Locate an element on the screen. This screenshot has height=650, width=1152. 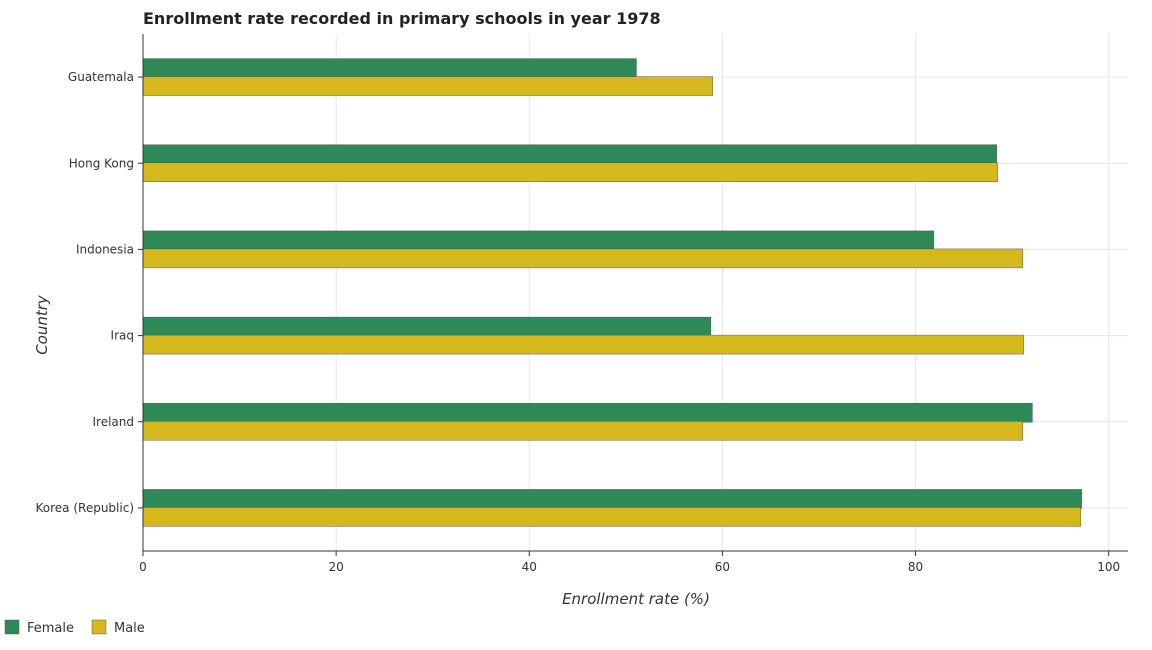
bar-female-guatemala is located at coordinates (389, 68).